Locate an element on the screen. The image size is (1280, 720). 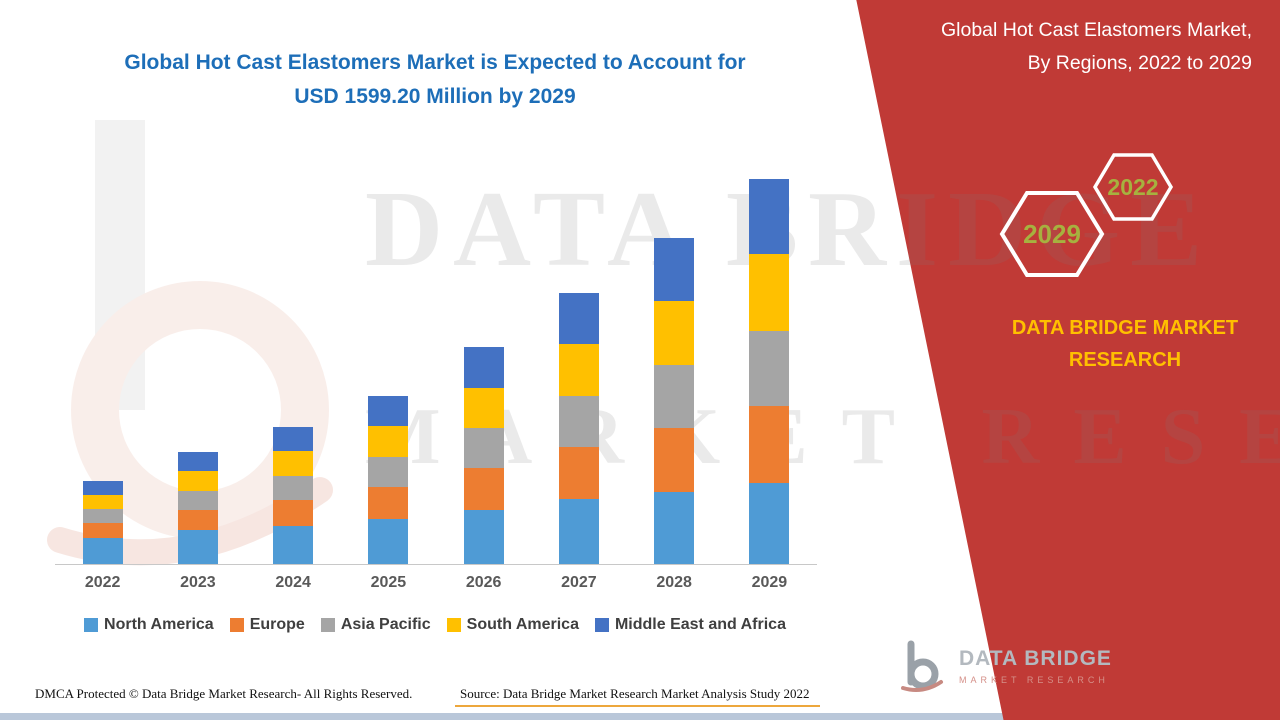
legend-item-south-america: South America is located at coordinates (512, 625).